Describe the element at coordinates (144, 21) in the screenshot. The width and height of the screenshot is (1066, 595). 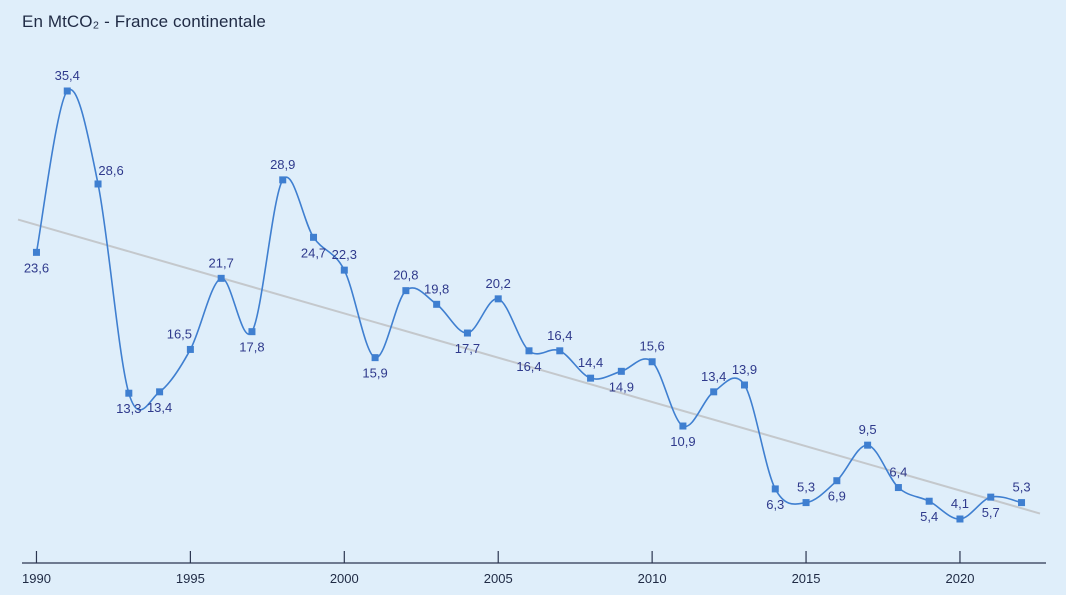
I see `chart-title: En MtCO₂ - France continentale` at that location.